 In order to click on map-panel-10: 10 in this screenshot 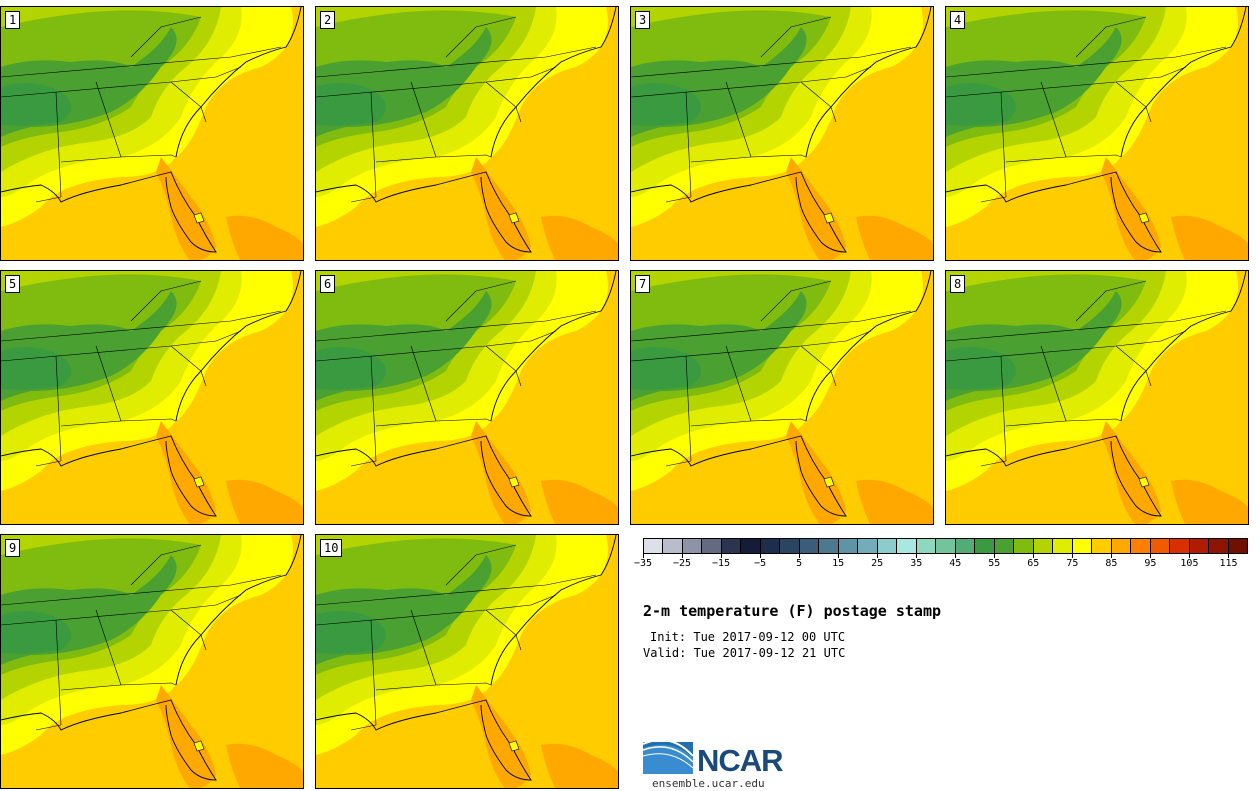, I will do `click(467, 661)`.